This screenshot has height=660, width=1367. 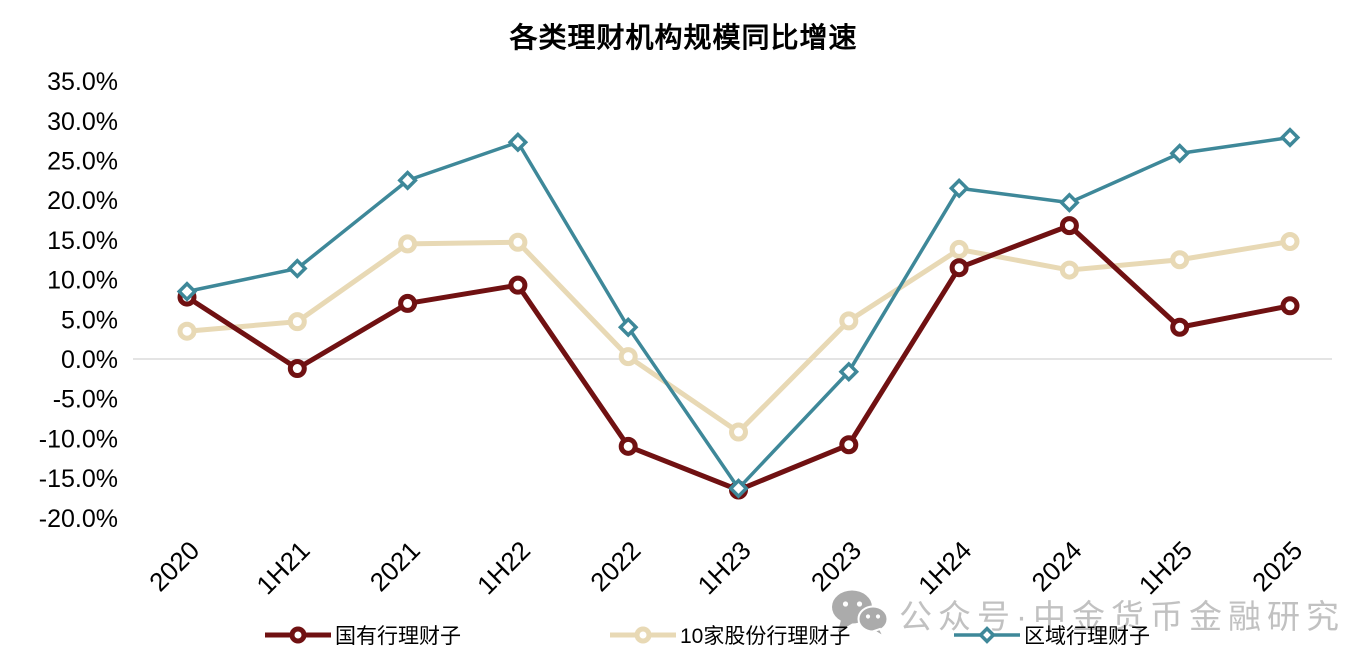 What do you see at coordinates (82, 281) in the screenshot?
I see `y-tick-label: 10.0%` at bounding box center [82, 281].